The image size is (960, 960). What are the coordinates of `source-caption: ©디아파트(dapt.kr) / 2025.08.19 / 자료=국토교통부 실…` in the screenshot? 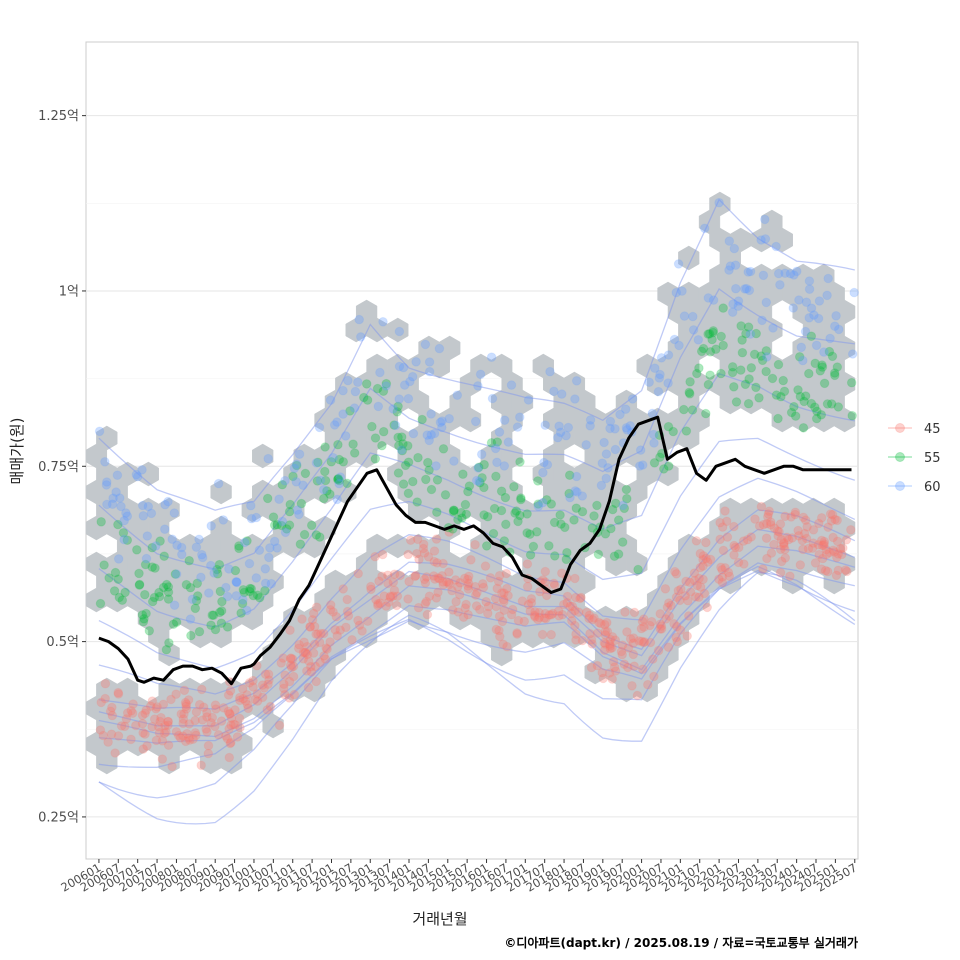 It's located at (681, 942).